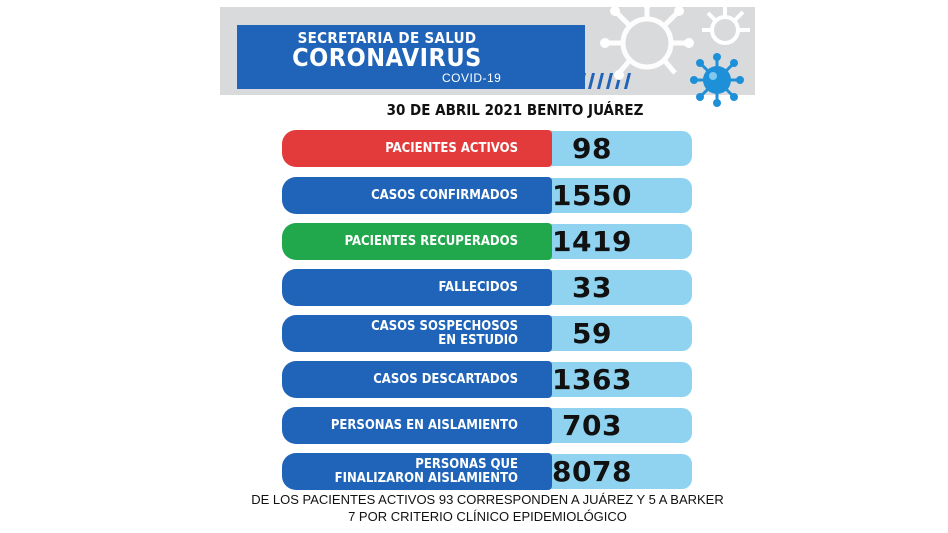 Image resolution: width=948 pixels, height=533 pixels. I want to click on stat-label-box: CASOS CONFIRMADOS, so click(417, 195).